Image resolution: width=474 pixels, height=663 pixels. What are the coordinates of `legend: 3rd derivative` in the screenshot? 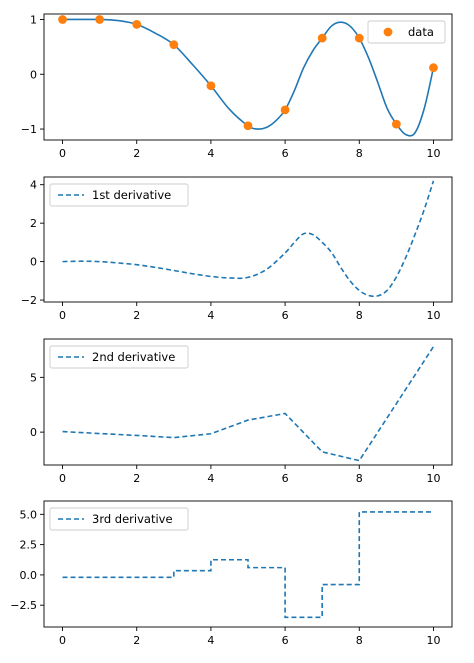 It's located at (119, 519).